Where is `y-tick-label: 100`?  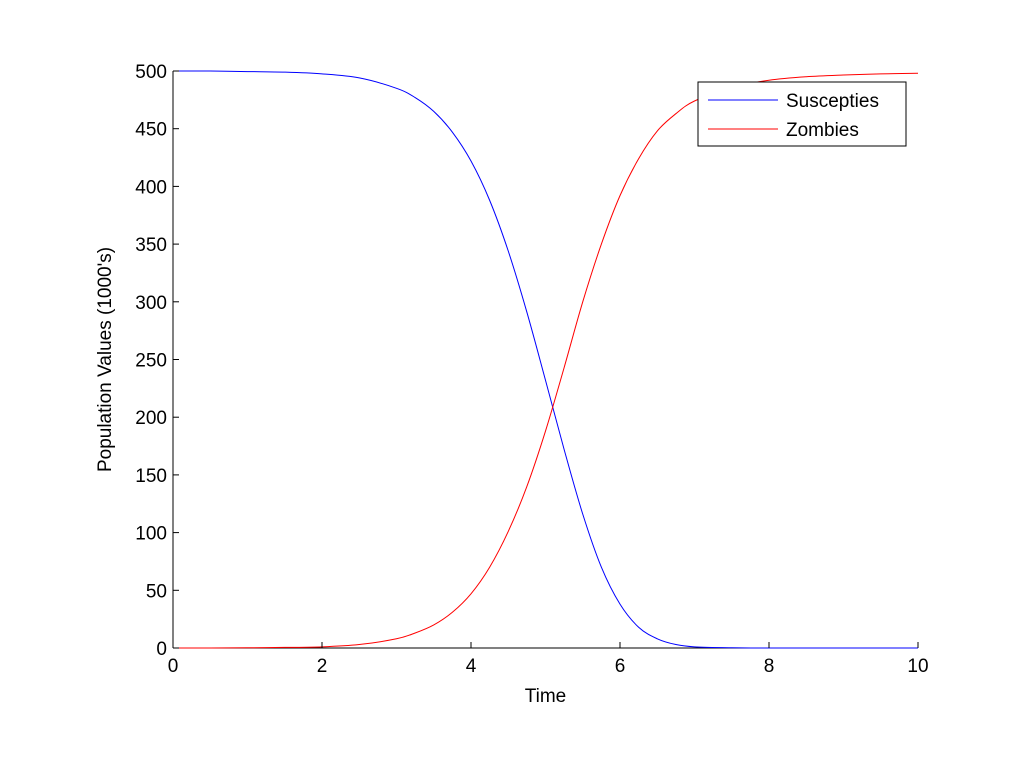 y-tick-label: 100 is located at coordinates (151, 534).